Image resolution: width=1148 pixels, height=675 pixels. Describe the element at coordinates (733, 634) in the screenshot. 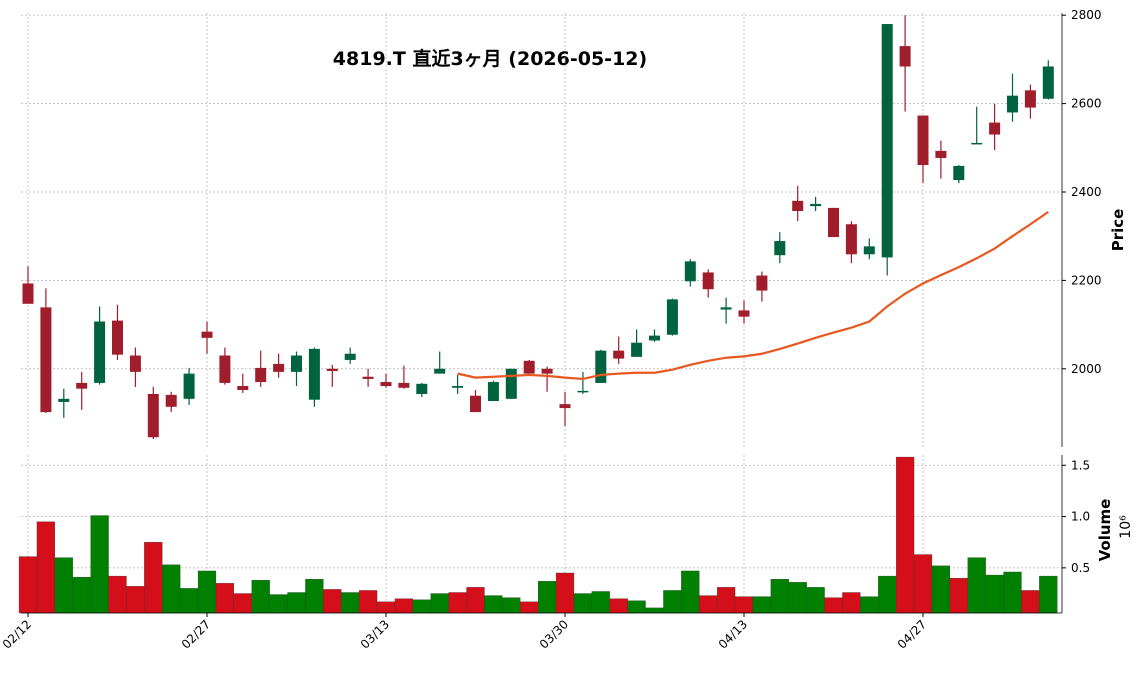

I see `x-tick-label: 04/13` at that location.